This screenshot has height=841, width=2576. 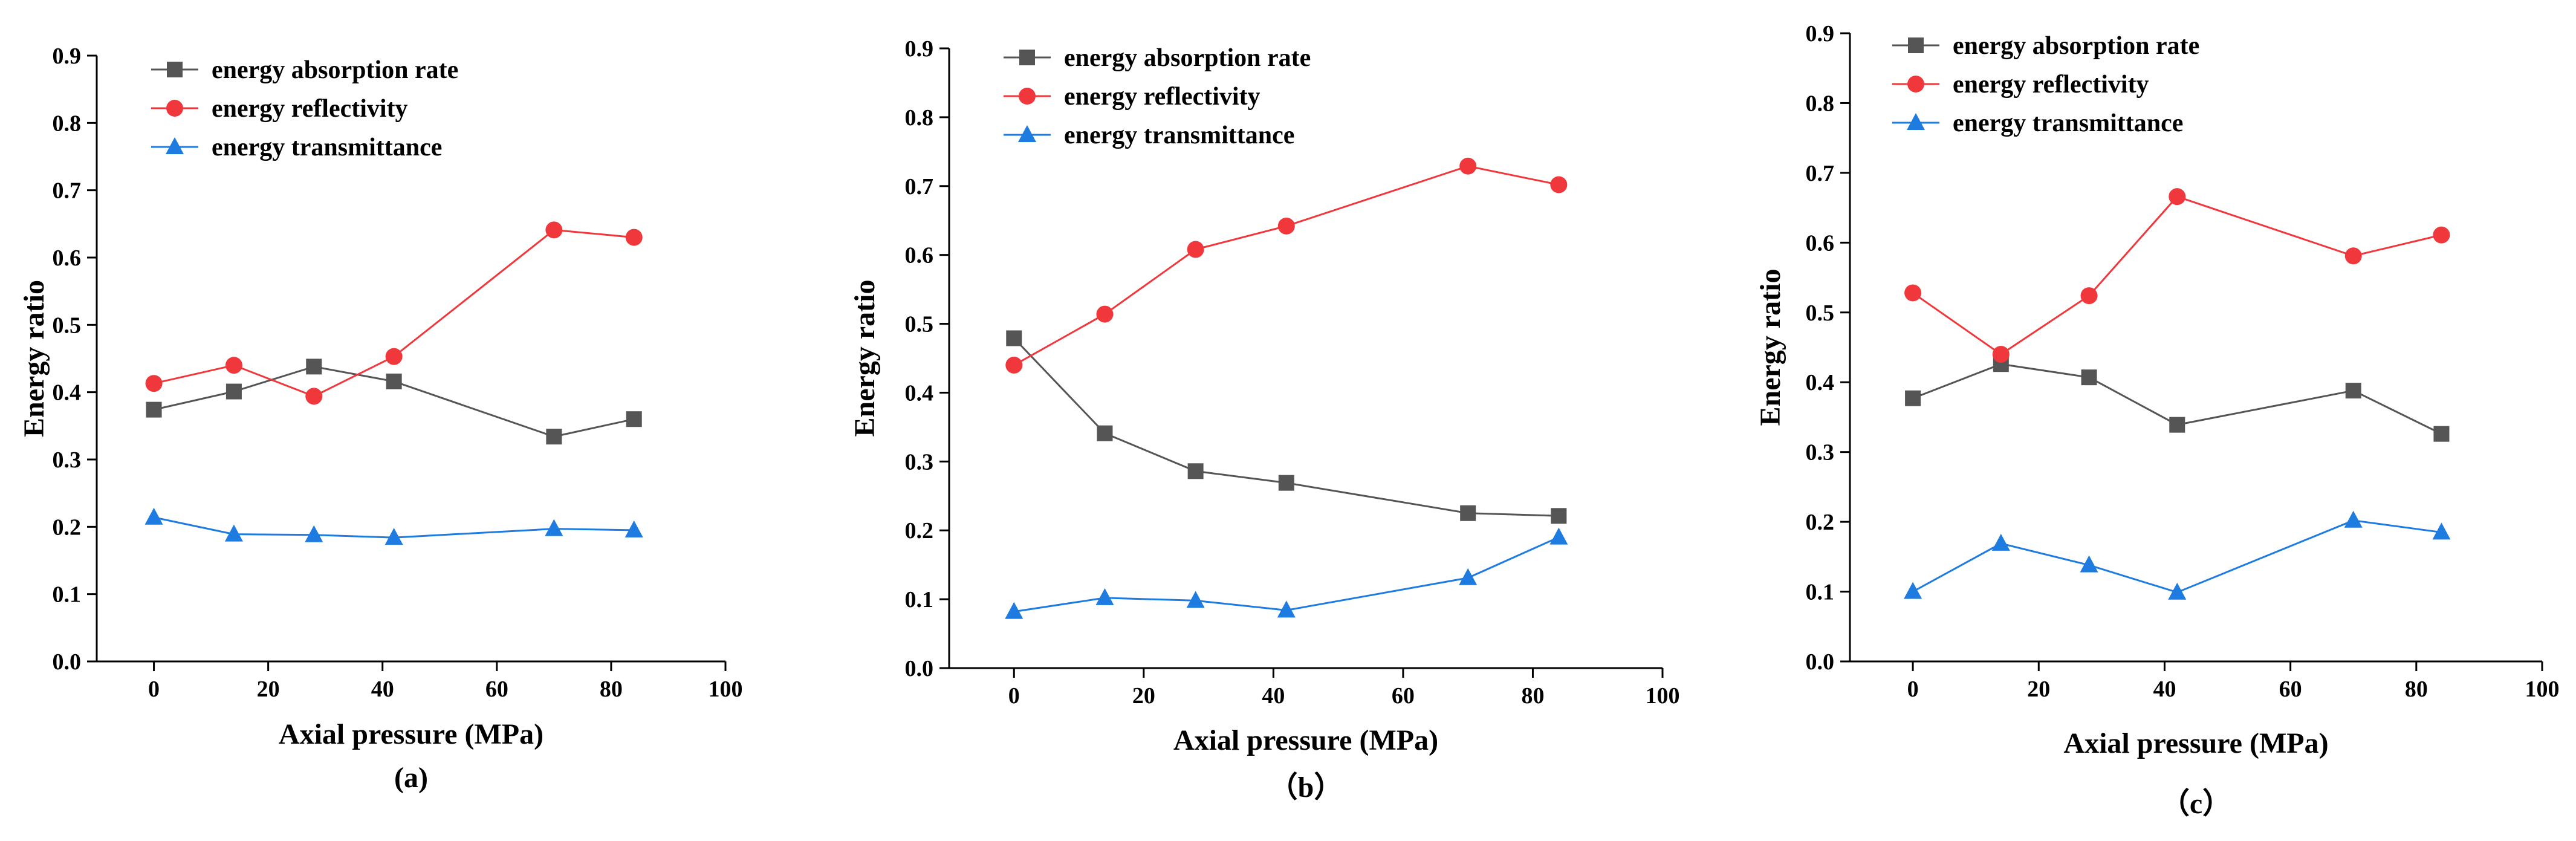 I want to click on series-energy-transmittance, so click(x=394, y=526).